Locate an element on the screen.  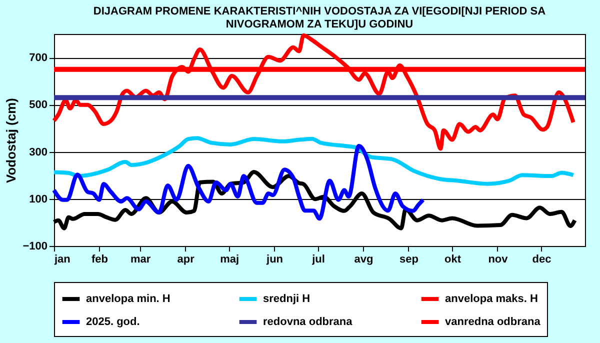
x-tick-label: maj is located at coordinates (230, 260).